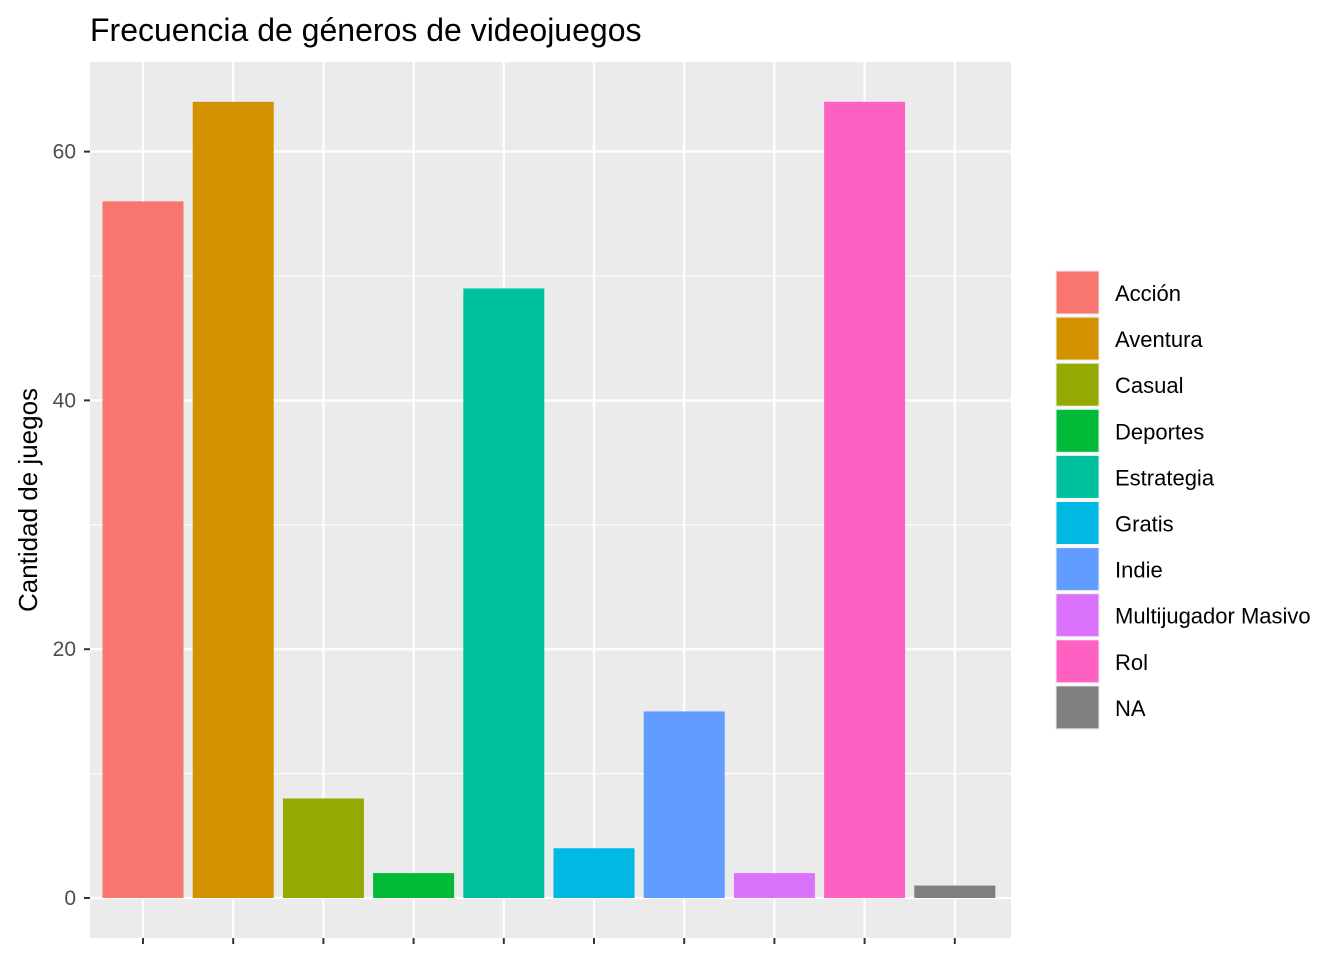 This screenshot has height=960, width=1344. What do you see at coordinates (365, 30) in the screenshot?
I see `chart-title: Frecuencia de géneros de videojuegos` at bounding box center [365, 30].